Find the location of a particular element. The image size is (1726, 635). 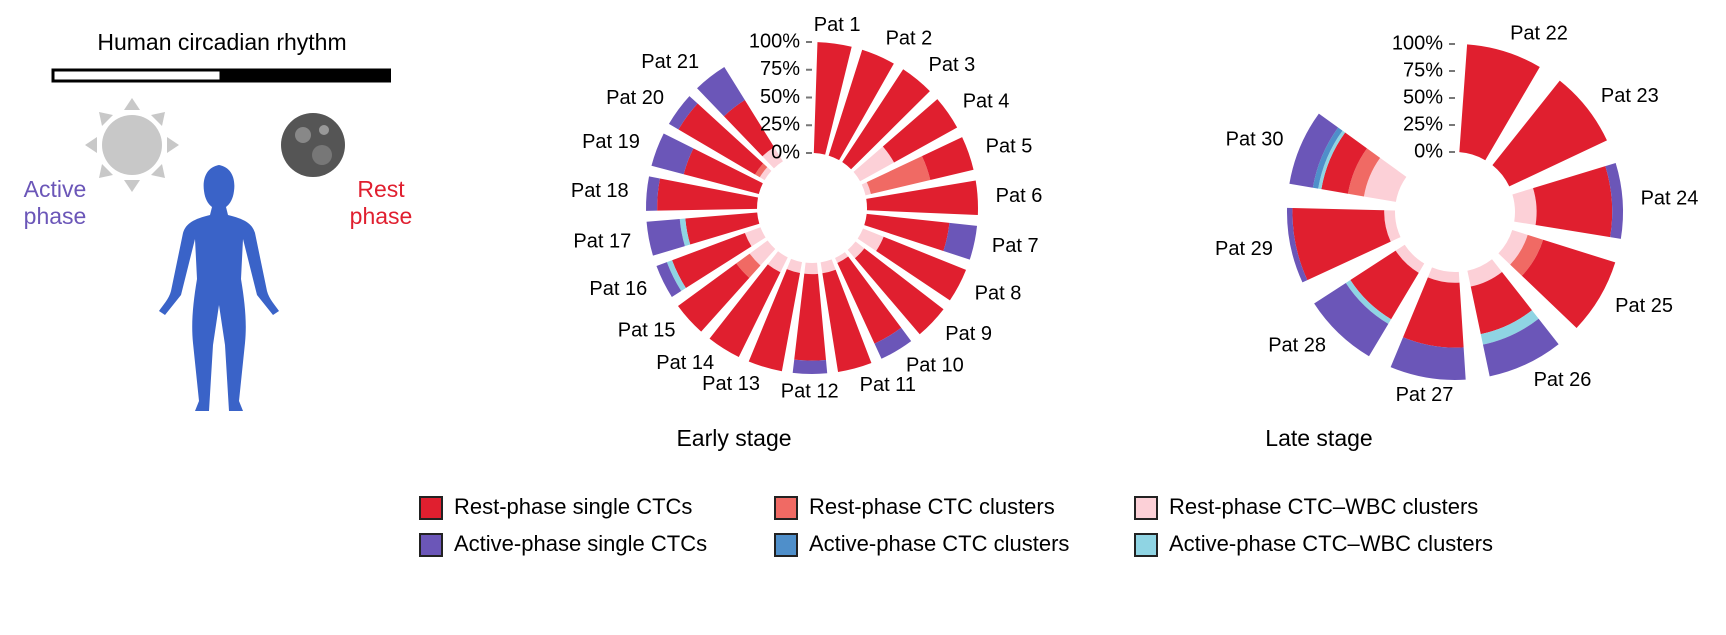

category-label: Pat 30 is located at coordinates (1255, 139).